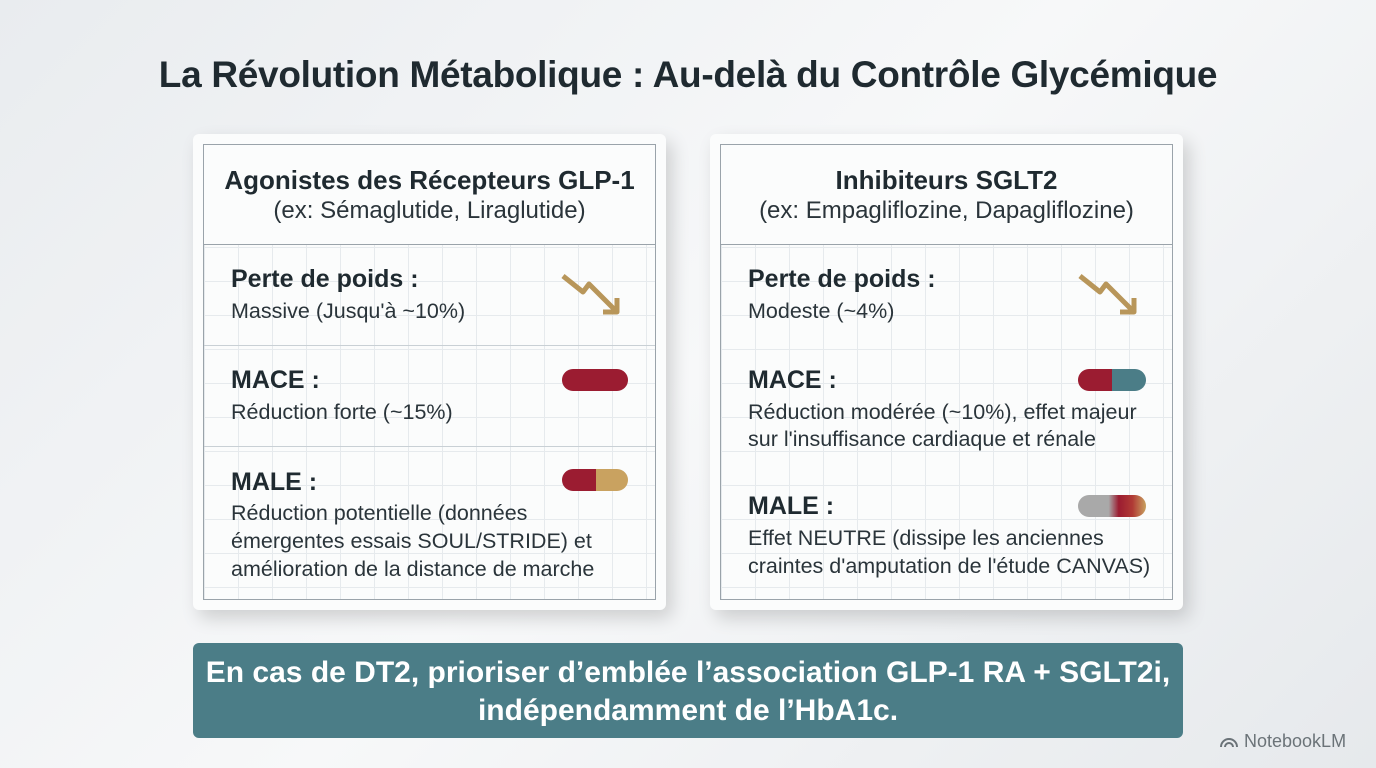 The width and height of the screenshot is (1376, 768). Describe the element at coordinates (411, 541) in the screenshot. I see `row-text: émergentes essais SOUL/STRIDE) et` at that location.